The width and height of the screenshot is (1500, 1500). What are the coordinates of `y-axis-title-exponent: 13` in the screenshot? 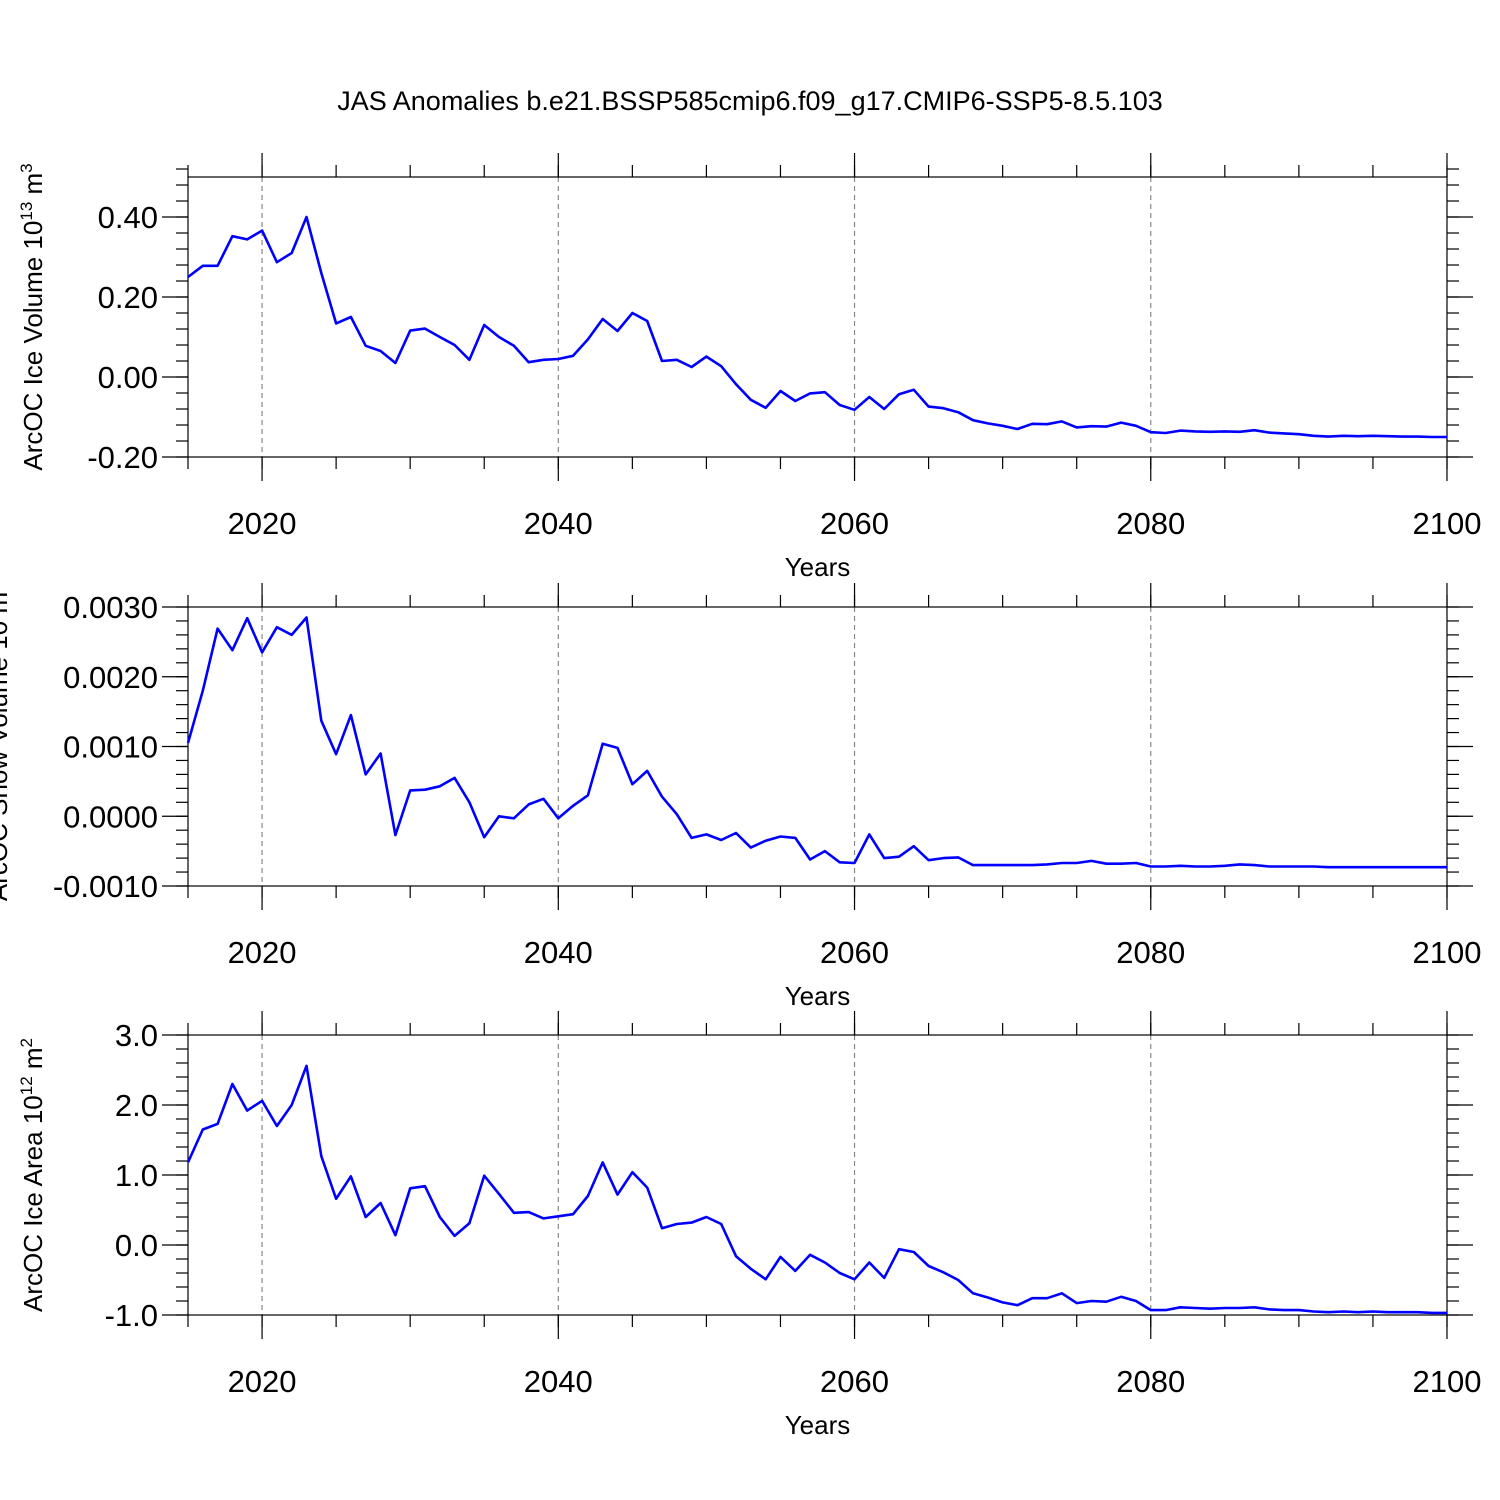 It's located at (26, 211).